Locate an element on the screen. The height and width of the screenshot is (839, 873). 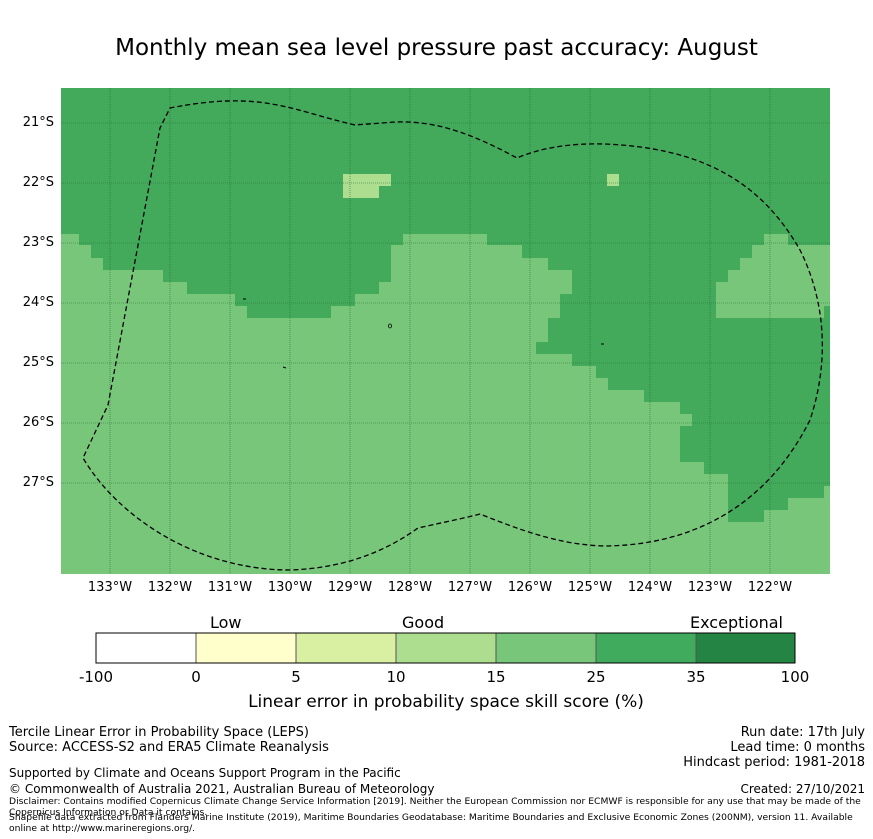
colorbar-tick: 5 is located at coordinates (296, 677).